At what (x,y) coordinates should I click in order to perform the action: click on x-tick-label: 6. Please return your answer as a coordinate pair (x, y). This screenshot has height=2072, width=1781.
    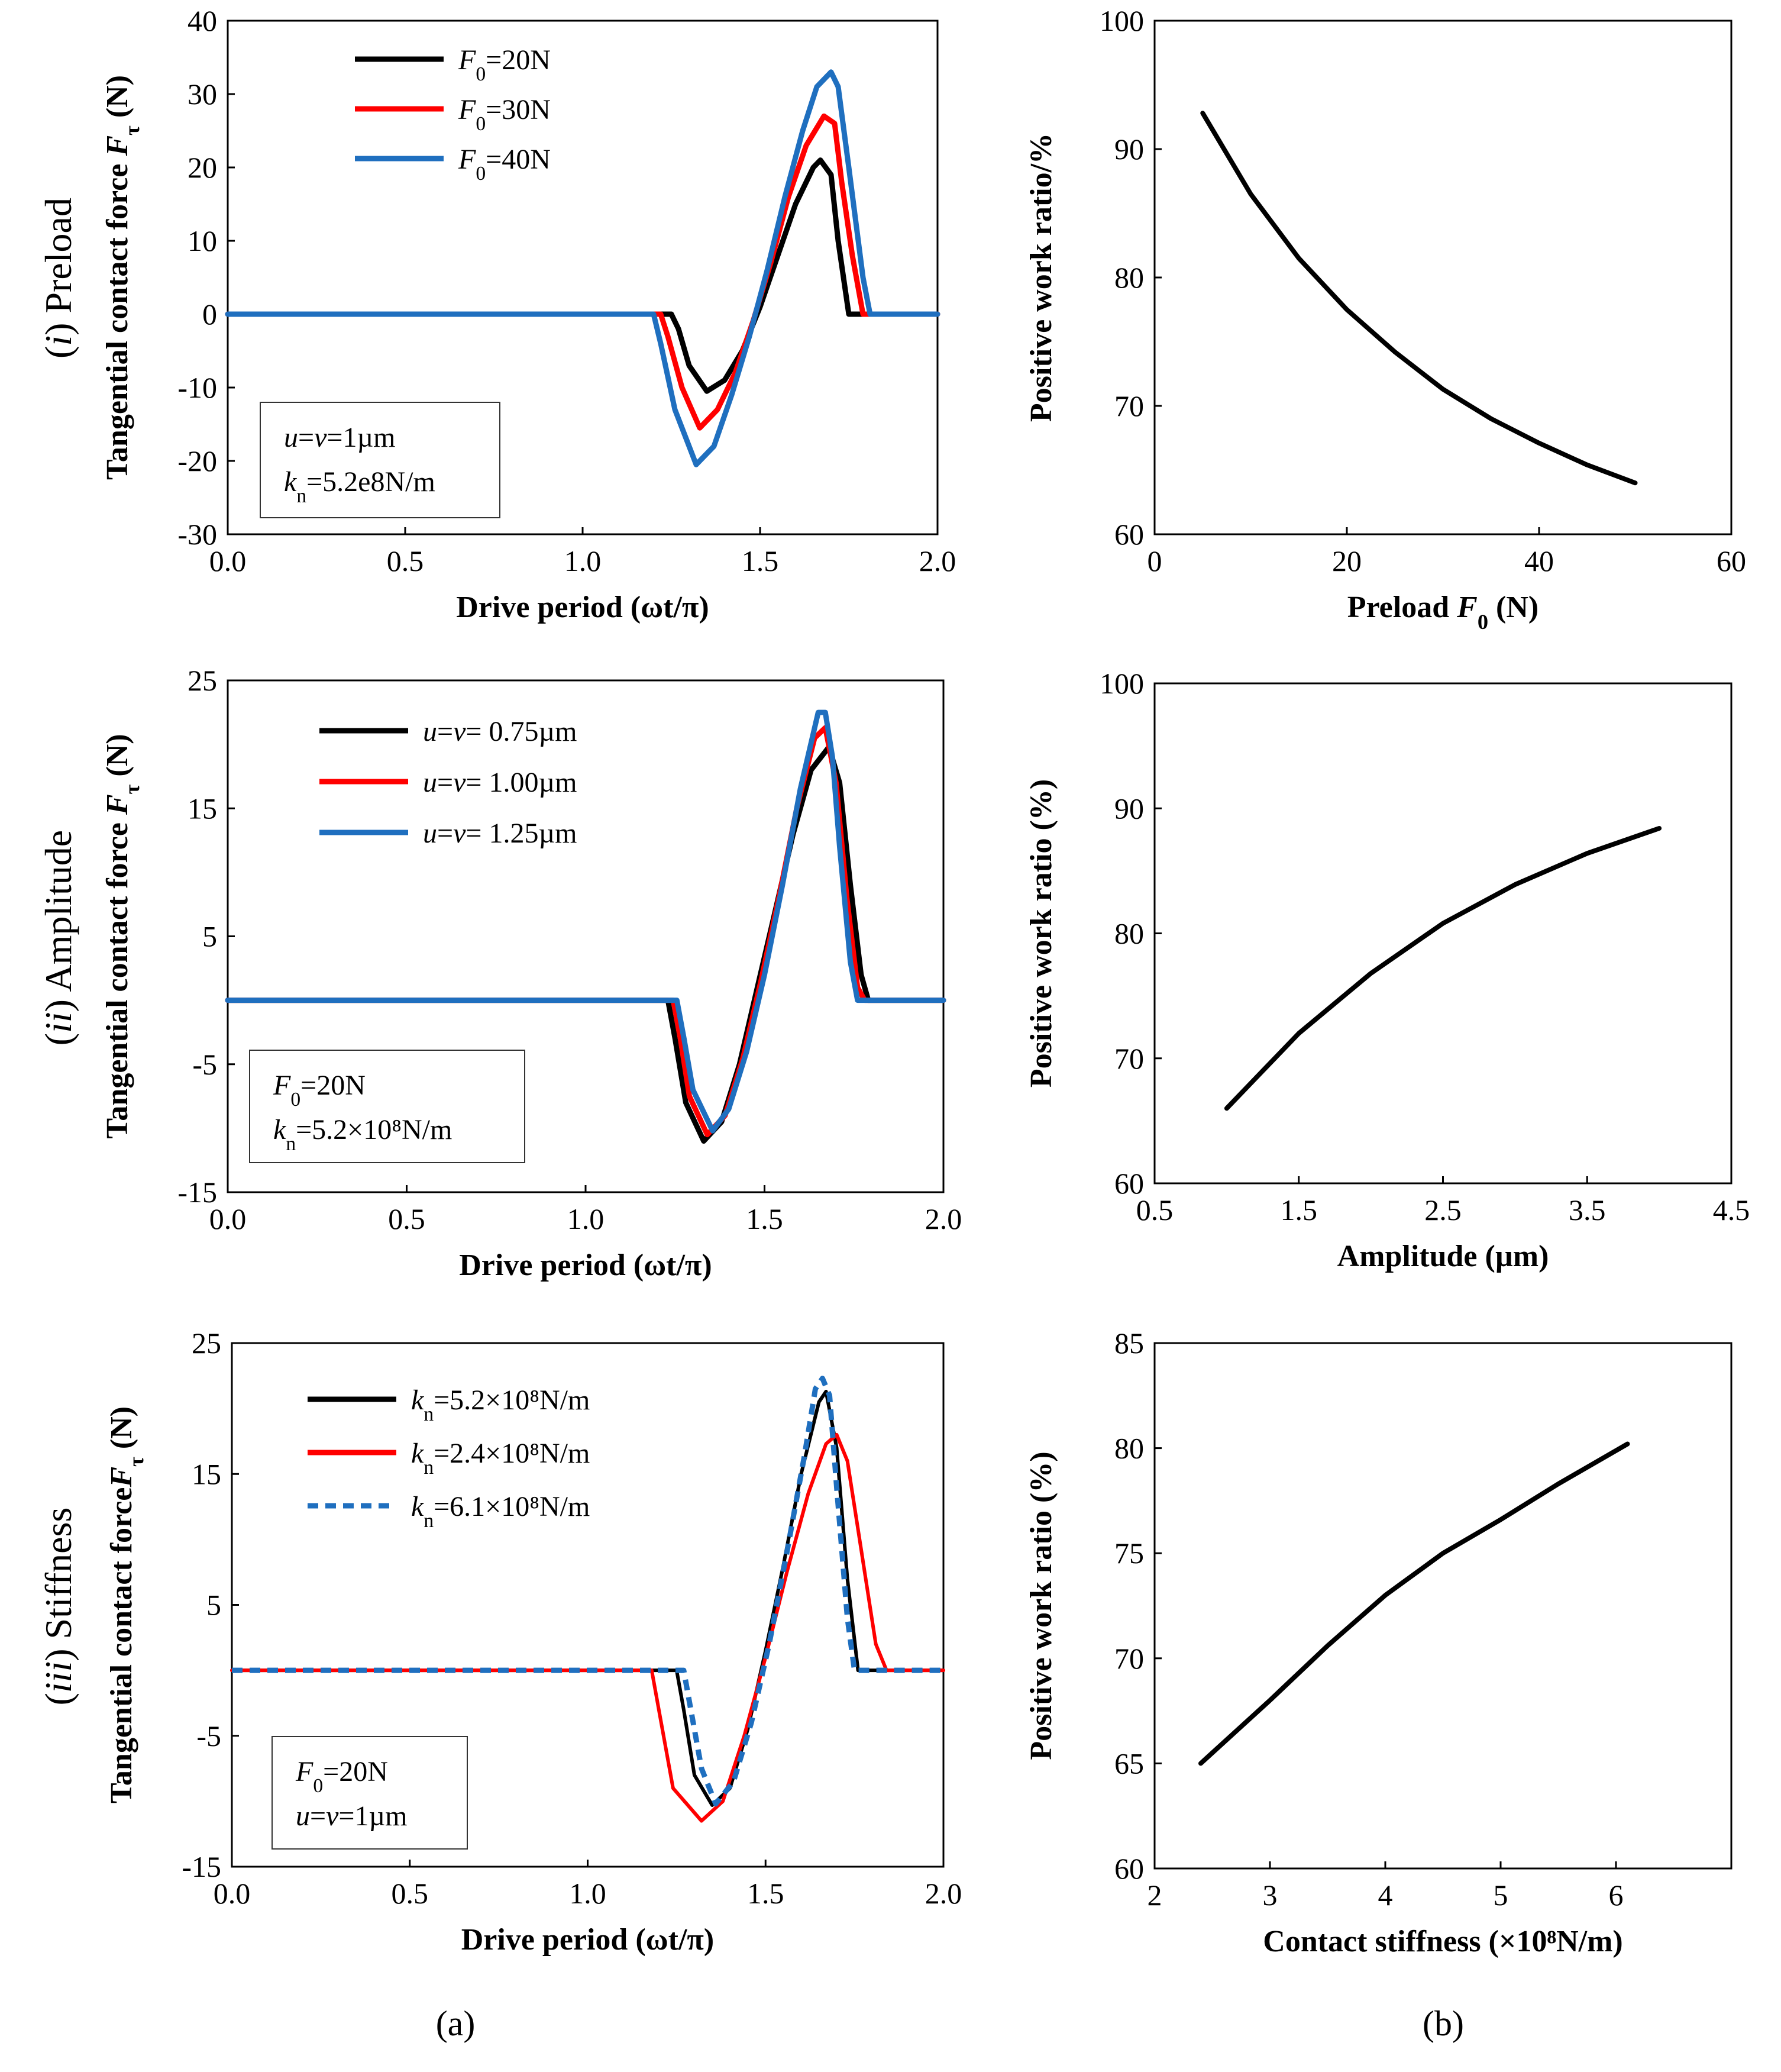
    Looking at the image, I should click on (1616, 1895).